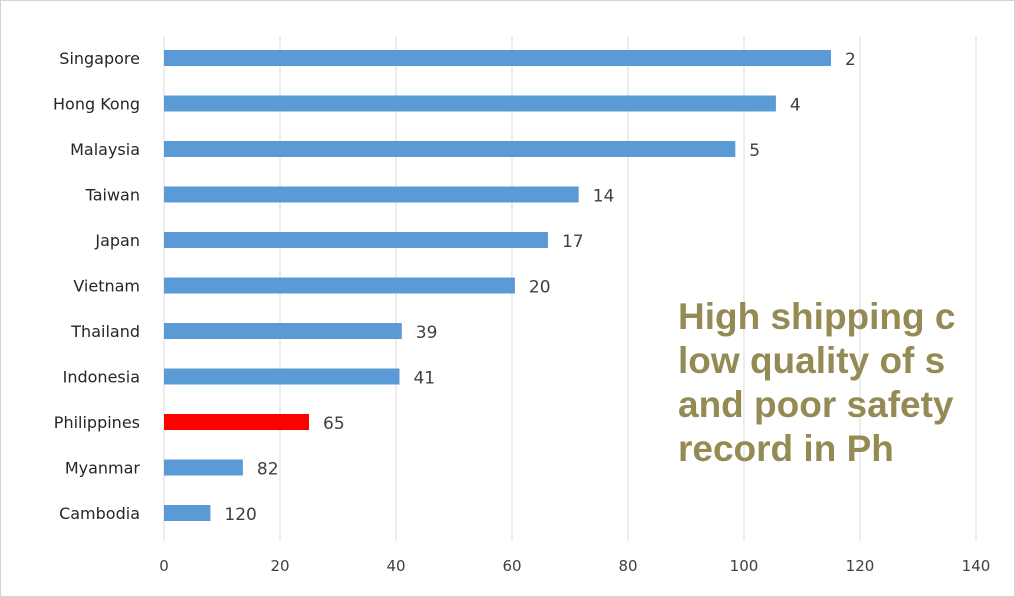 This screenshot has height=597, width=1015. What do you see at coordinates (860, 566) in the screenshot?
I see `x-tick-label: 120` at bounding box center [860, 566].